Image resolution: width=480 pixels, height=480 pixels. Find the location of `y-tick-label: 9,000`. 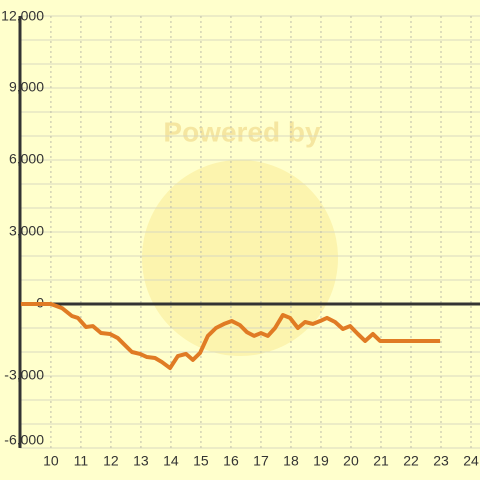

y-tick-label: 9,000 is located at coordinates (26, 87).